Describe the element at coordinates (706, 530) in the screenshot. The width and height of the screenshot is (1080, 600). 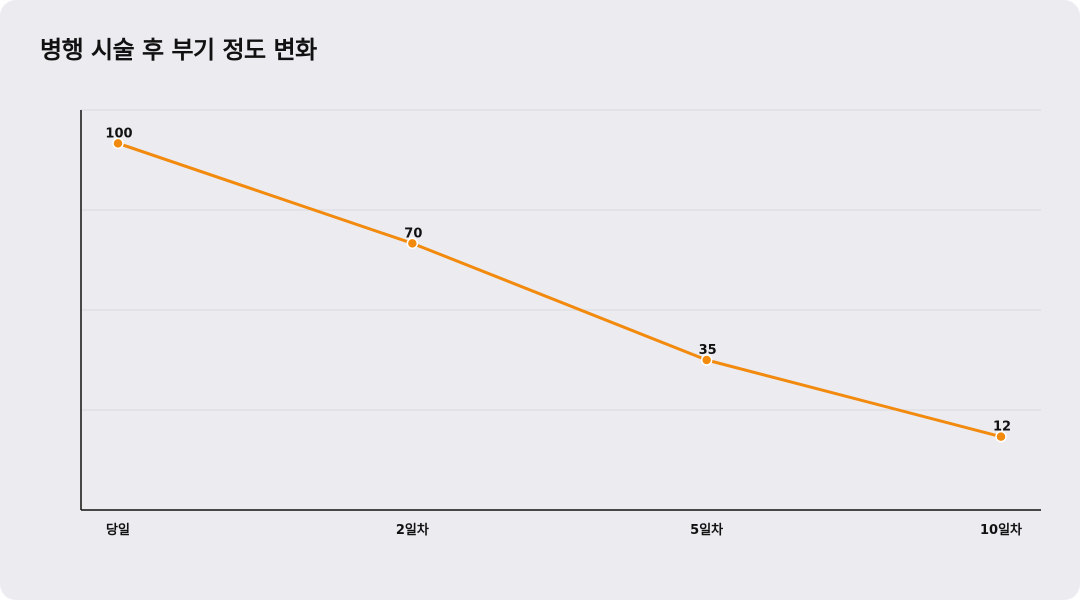
I see `x-tick-label: 5일차` at that location.